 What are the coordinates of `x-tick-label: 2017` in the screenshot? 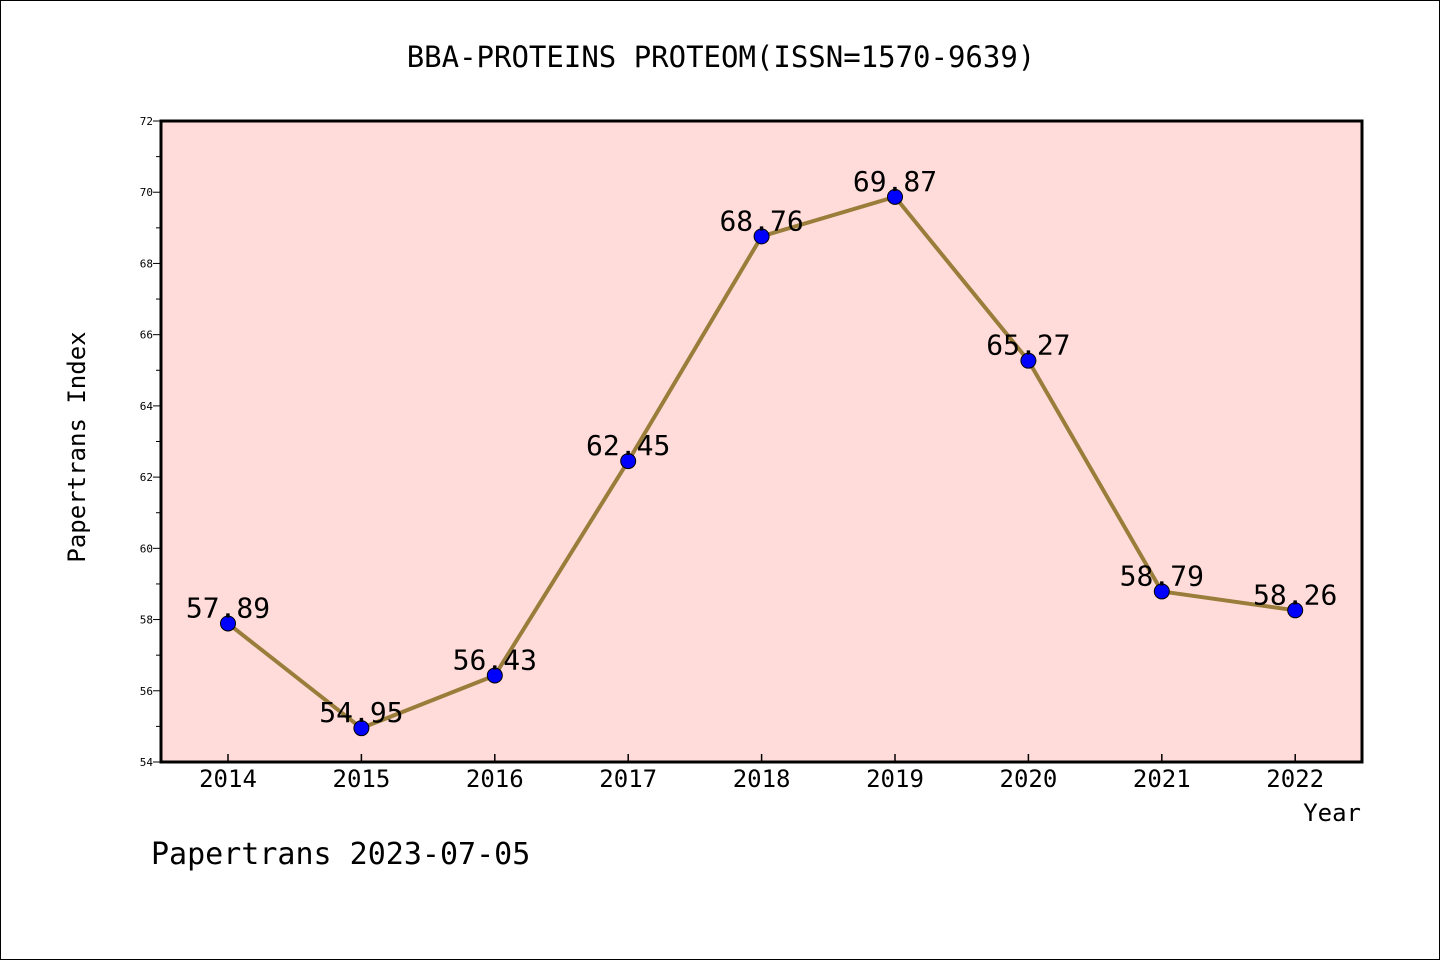 It's located at (628, 779).